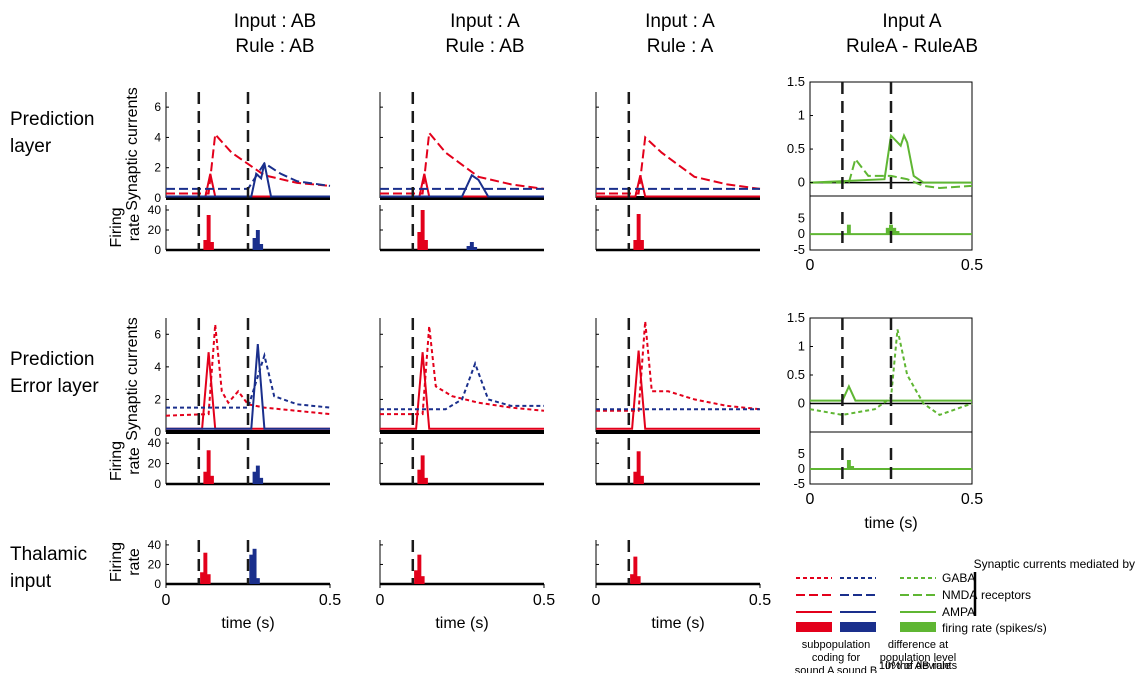 Image resolution: width=1138 pixels, height=673 pixels. Describe the element at coordinates (799, 249) in the screenshot. I see `y-tick-label: -5` at that location.